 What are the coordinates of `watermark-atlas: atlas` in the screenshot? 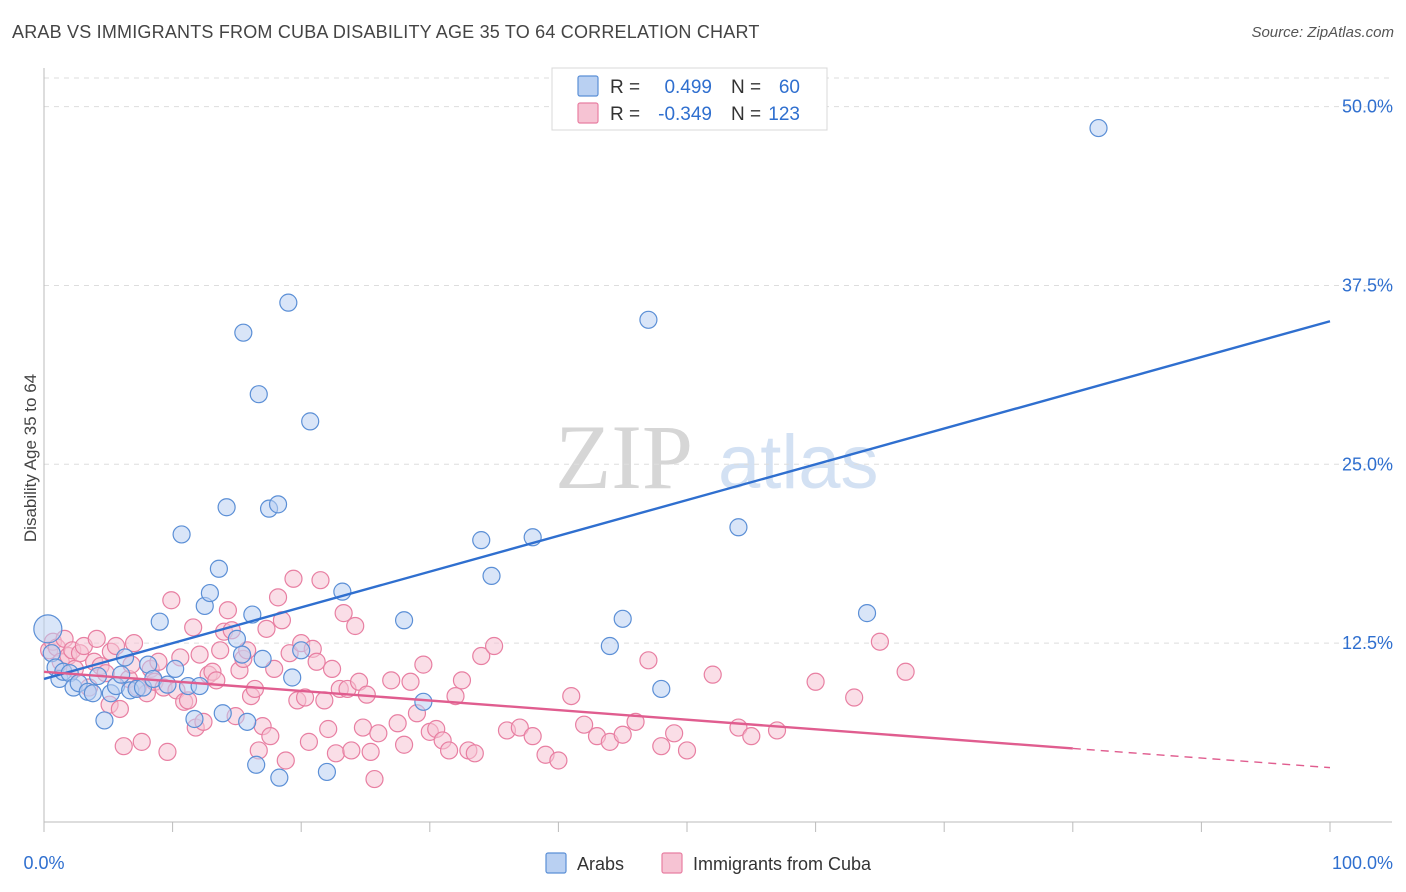 It's located at (798, 462).